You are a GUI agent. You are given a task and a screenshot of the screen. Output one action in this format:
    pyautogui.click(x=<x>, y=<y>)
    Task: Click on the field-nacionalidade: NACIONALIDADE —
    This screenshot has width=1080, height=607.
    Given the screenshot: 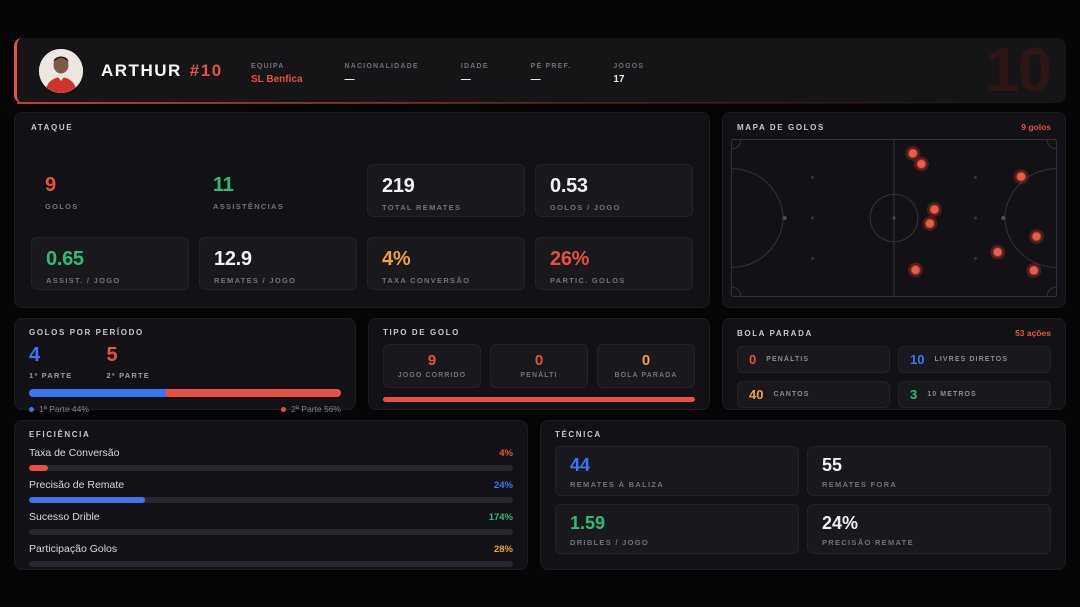 What is the action you would take?
    pyautogui.click(x=382, y=74)
    